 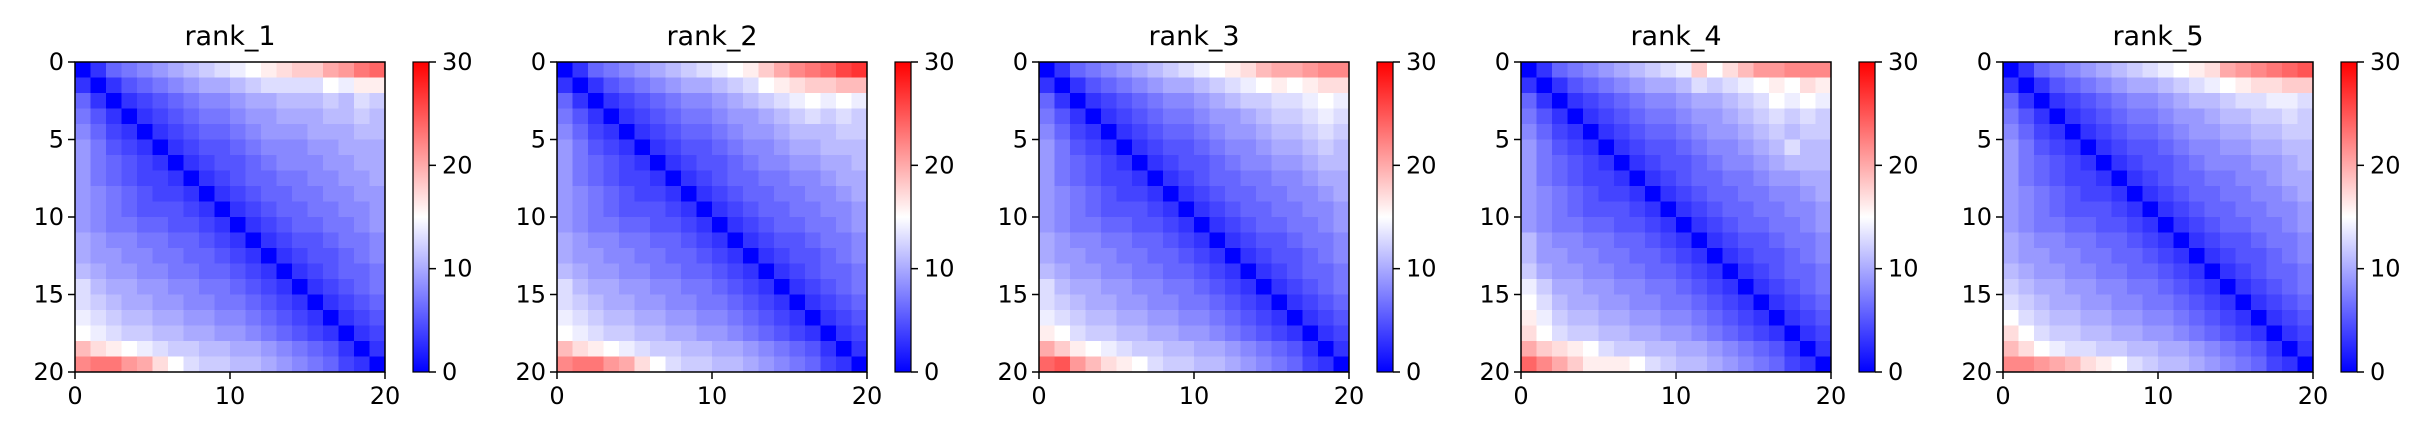 I want to click on heatmap-cells, so click(x=1676, y=217).